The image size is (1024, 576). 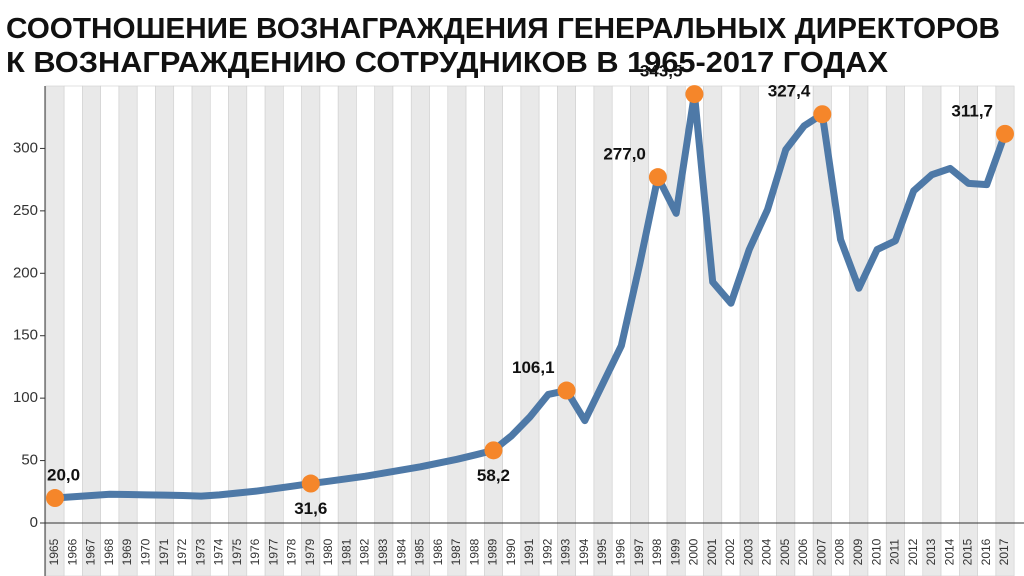 What do you see at coordinates (968, 551) in the screenshot?
I see `x-tick-label: 2015` at bounding box center [968, 551].